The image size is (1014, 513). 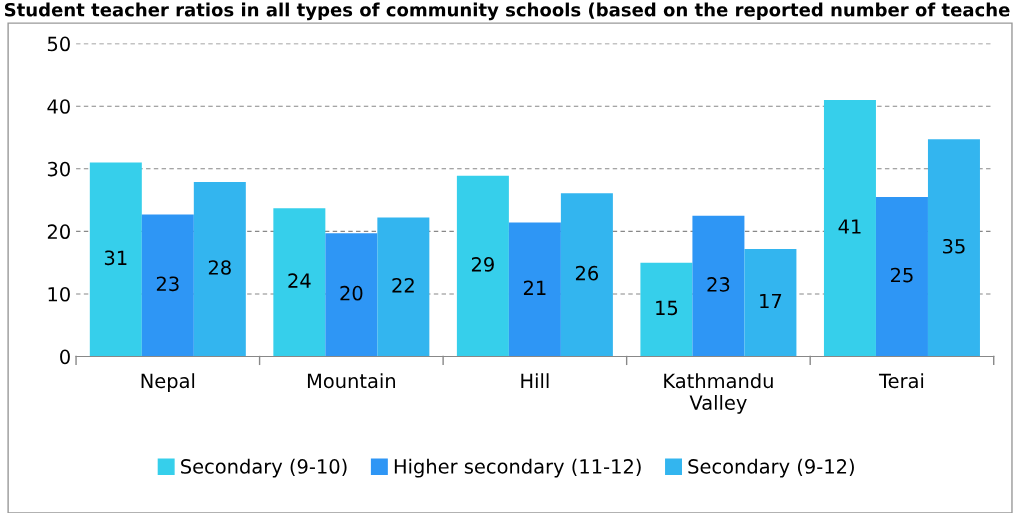 What do you see at coordinates (264, 468) in the screenshot?
I see `legend-label: Secondary (9-10)` at bounding box center [264, 468].